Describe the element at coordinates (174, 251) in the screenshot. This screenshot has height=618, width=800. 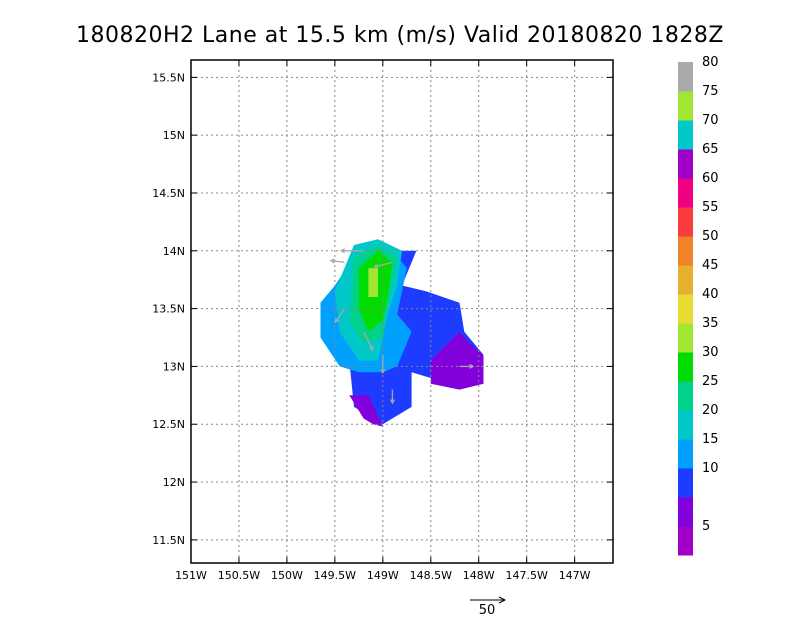
I see `y-tick-label: 14N` at that location.